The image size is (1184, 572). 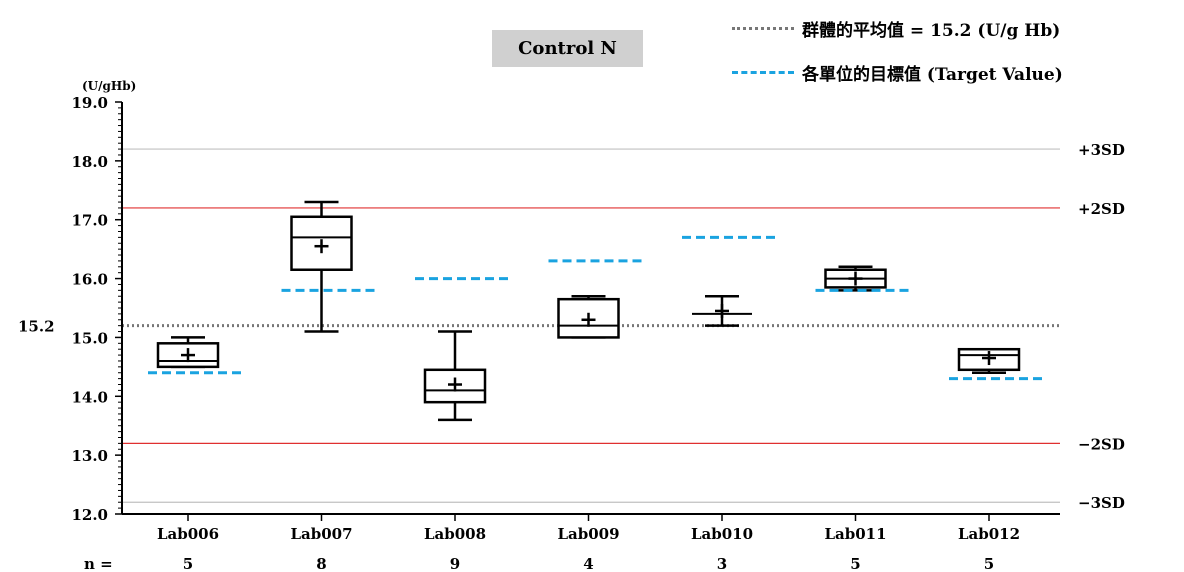 I want to click on sd-label: −2SD, so click(x=1101, y=444).